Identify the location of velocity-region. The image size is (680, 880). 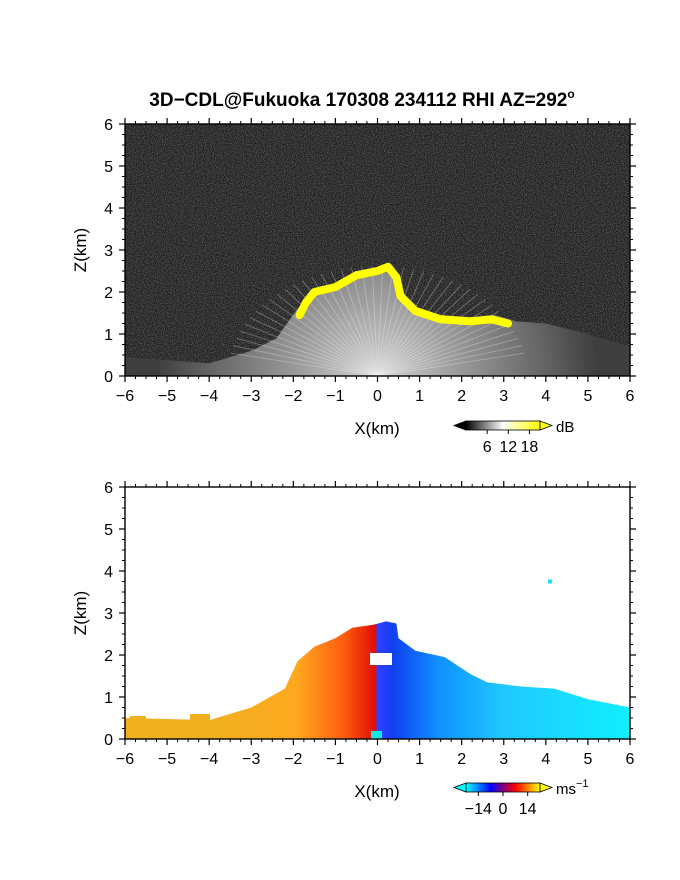
(377, 680).